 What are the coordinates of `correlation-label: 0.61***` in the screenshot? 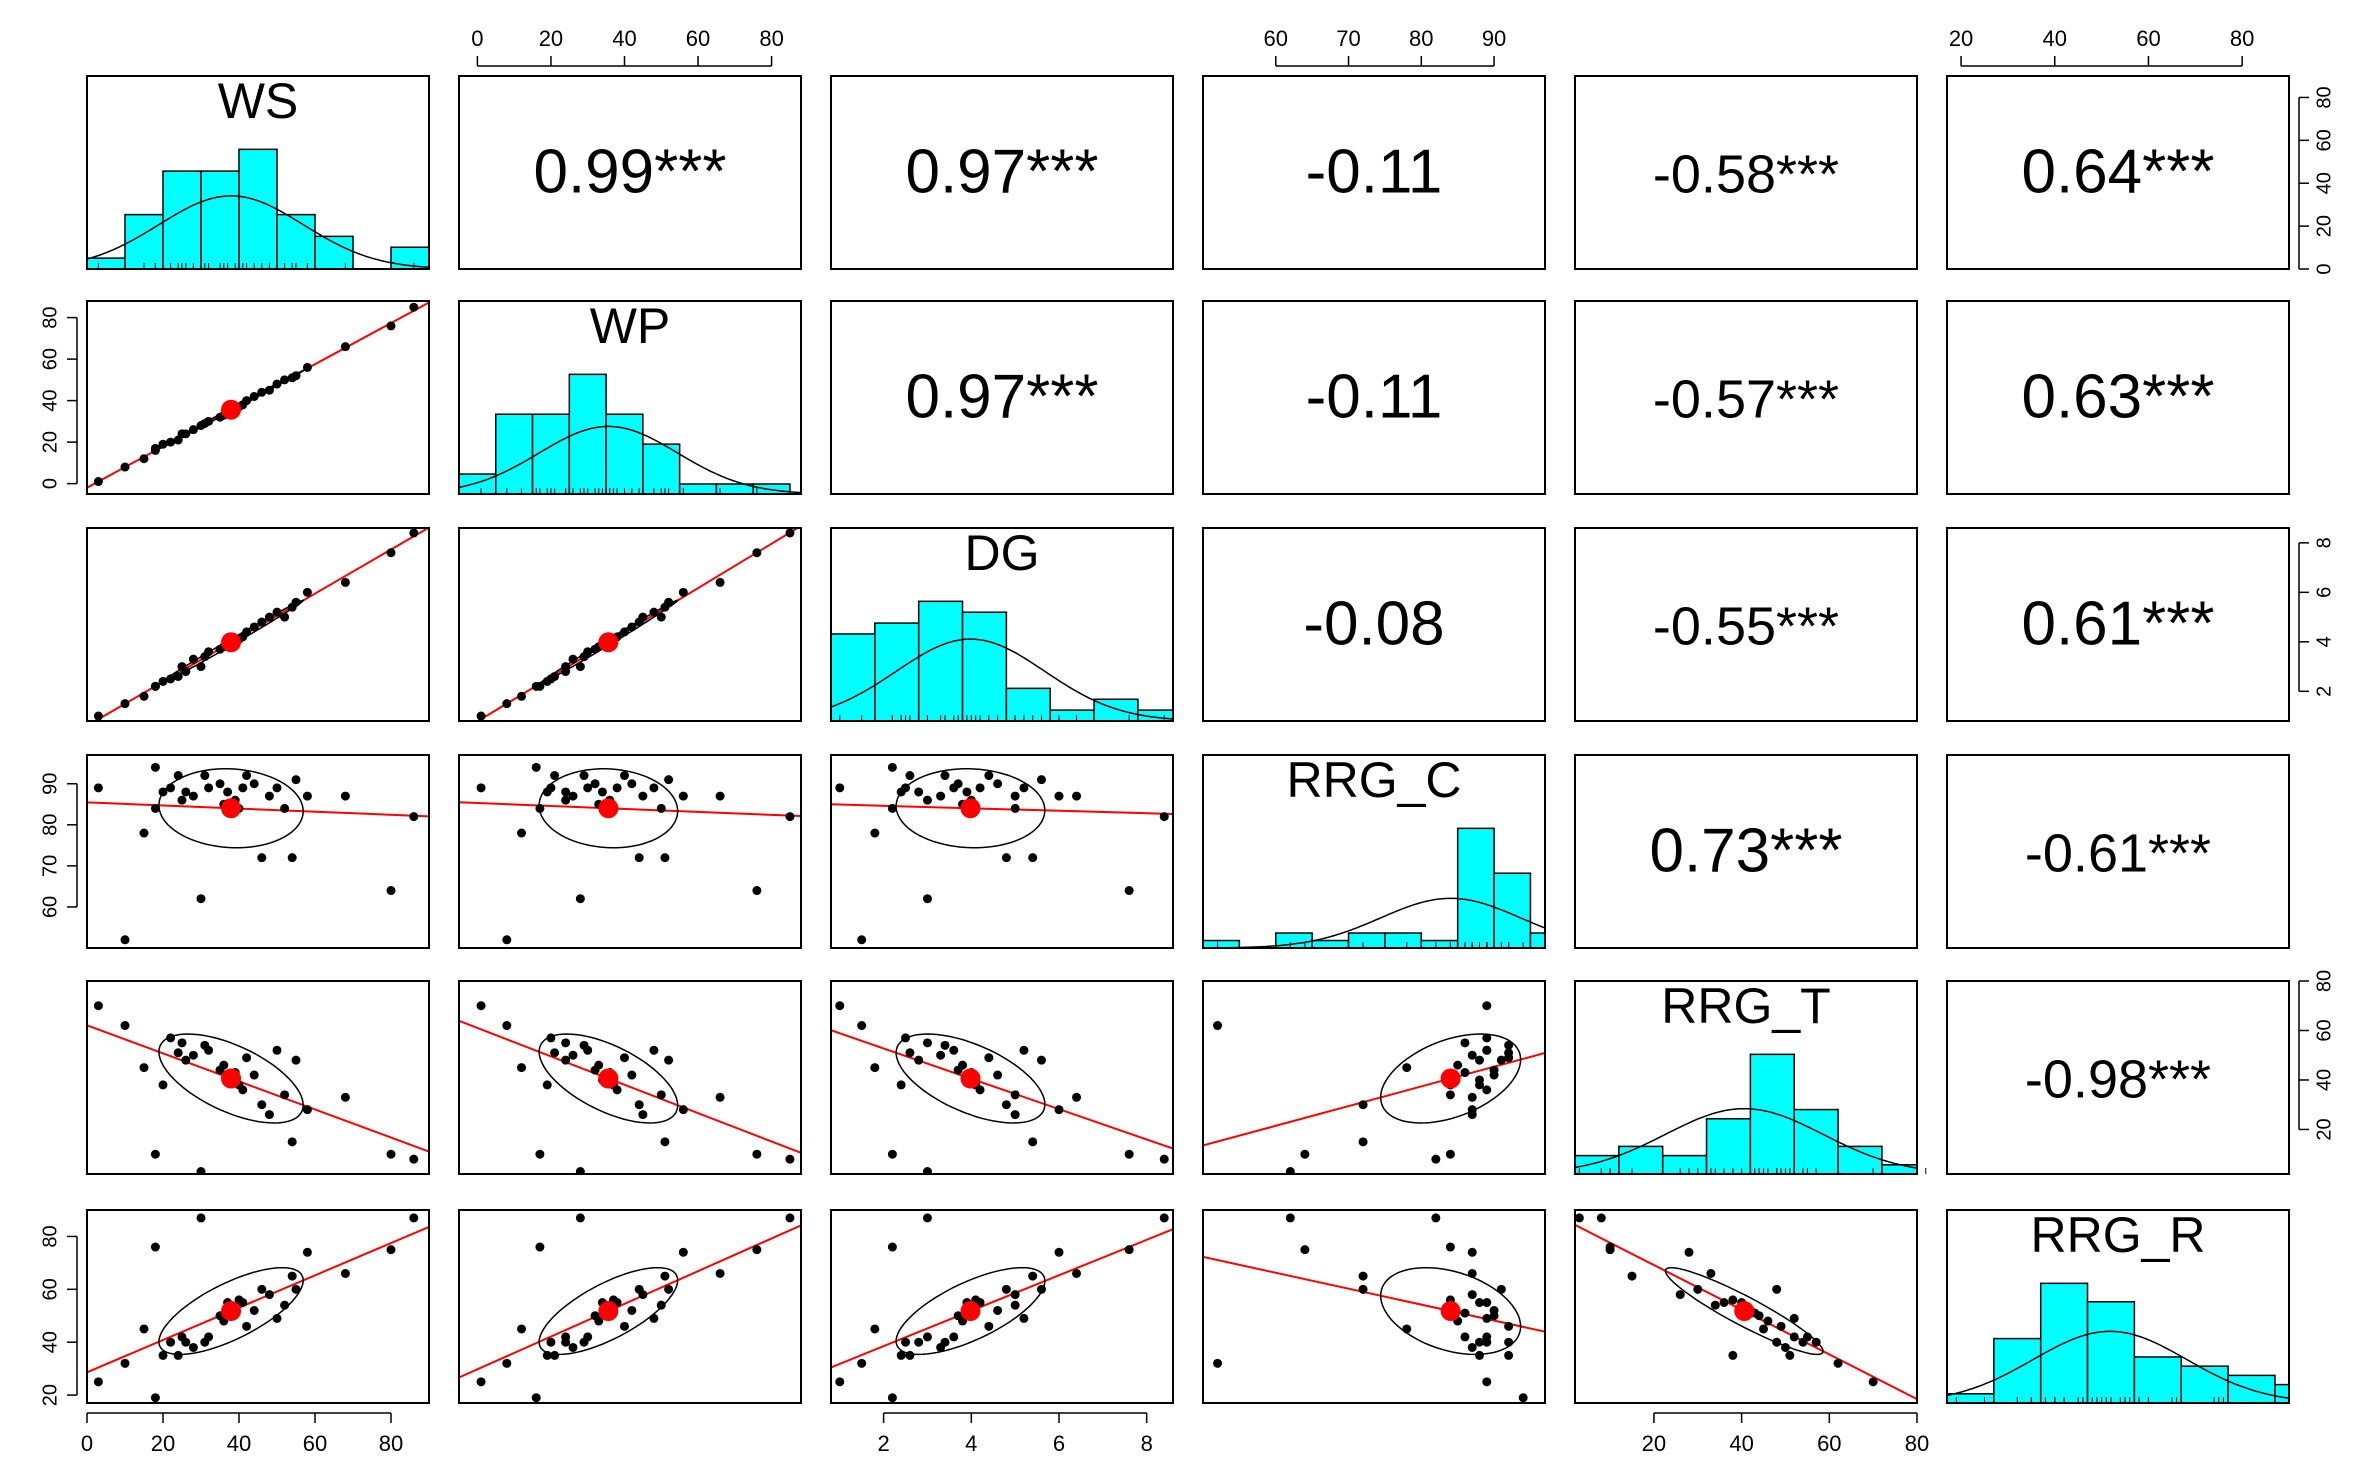 It's located at (2117, 624).